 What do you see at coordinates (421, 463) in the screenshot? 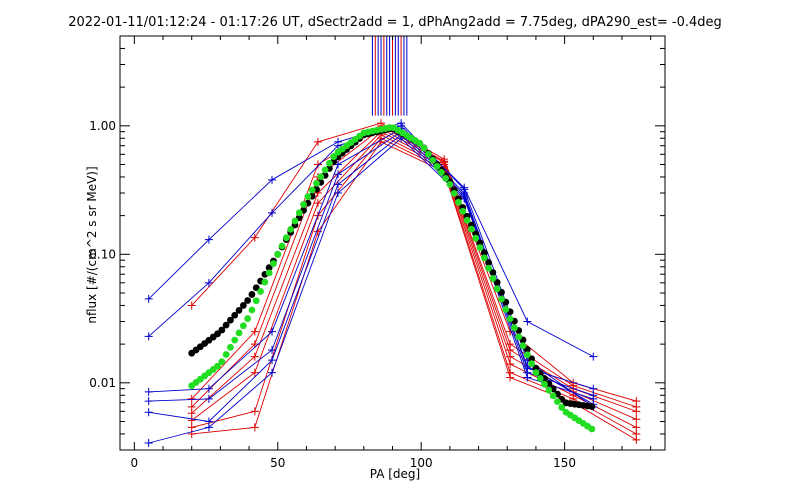
I see `x-tick-label: 100` at bounding box center [421, 463].